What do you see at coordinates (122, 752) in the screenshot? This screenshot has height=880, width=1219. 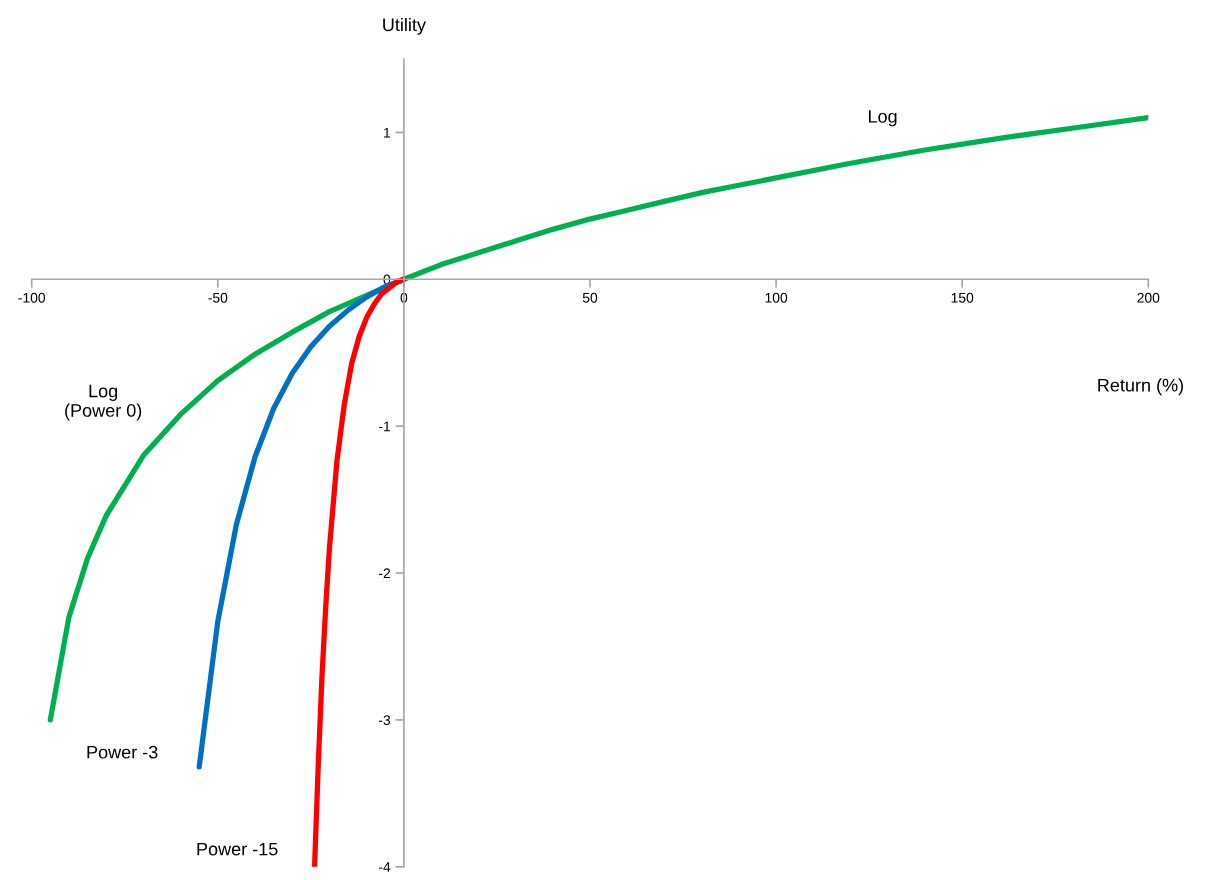 I see `annotation: Power -3` at bounding box center [122, 752].